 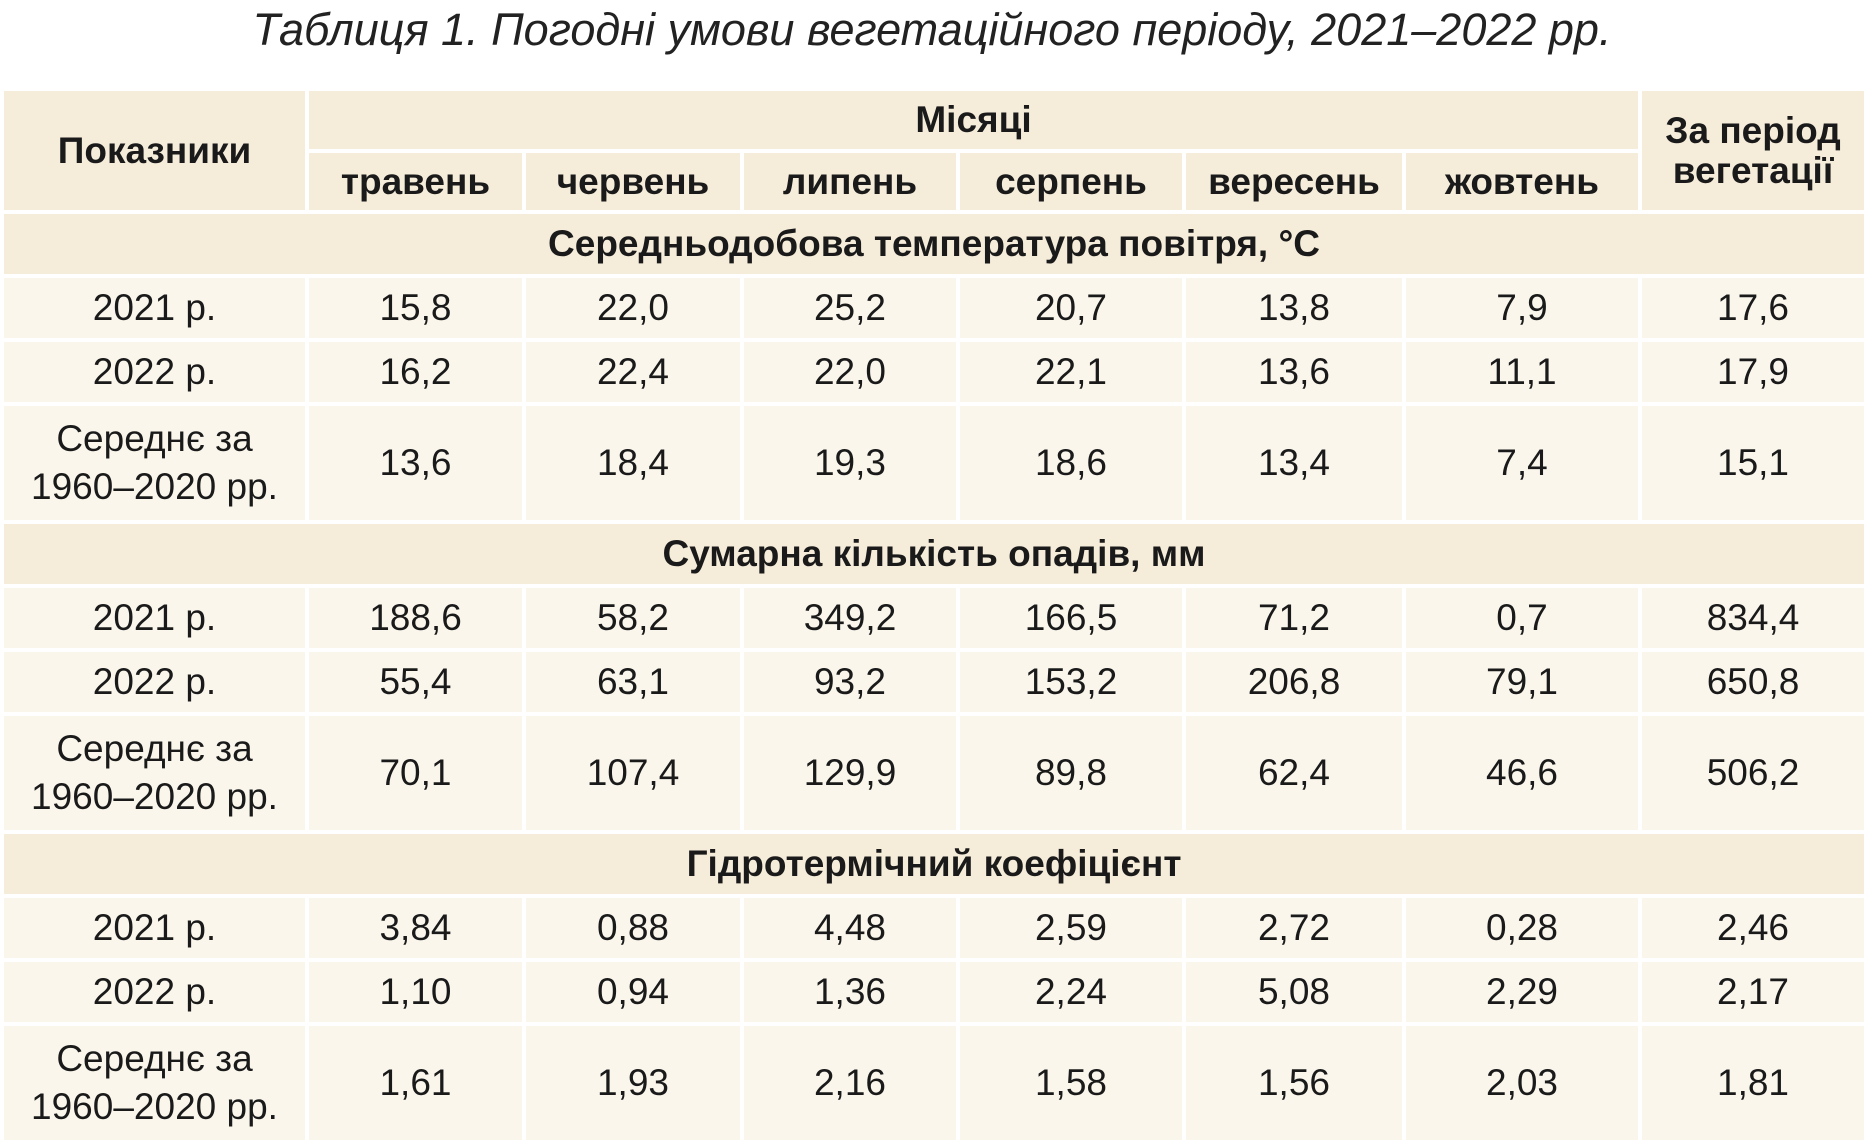 I want to click on header-month-july: липень, so click(x=850, y=181).